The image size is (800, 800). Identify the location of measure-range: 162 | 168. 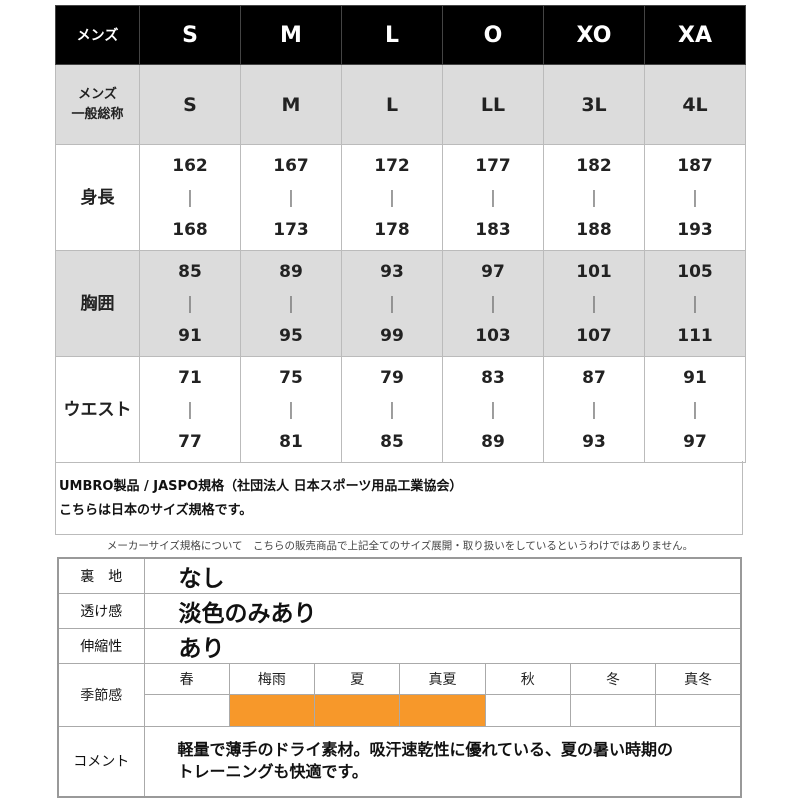
(190, 197).